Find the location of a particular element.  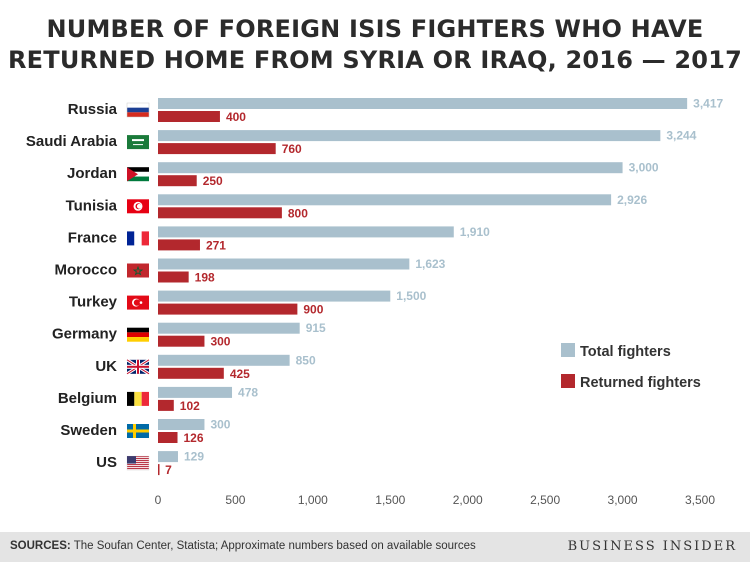

returned-value-label: 7 is located at coordinates (168, 470).